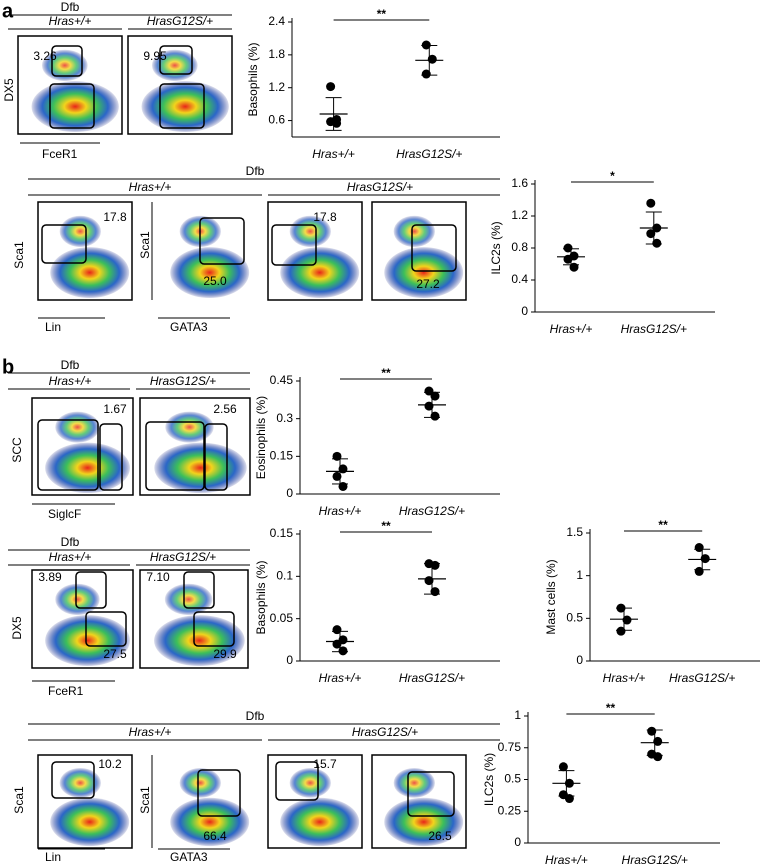 The image size is (776, 868). Describe the element at coordinates (115, 217) in the screenshot. I see `gate-value: 17.8` at that location.